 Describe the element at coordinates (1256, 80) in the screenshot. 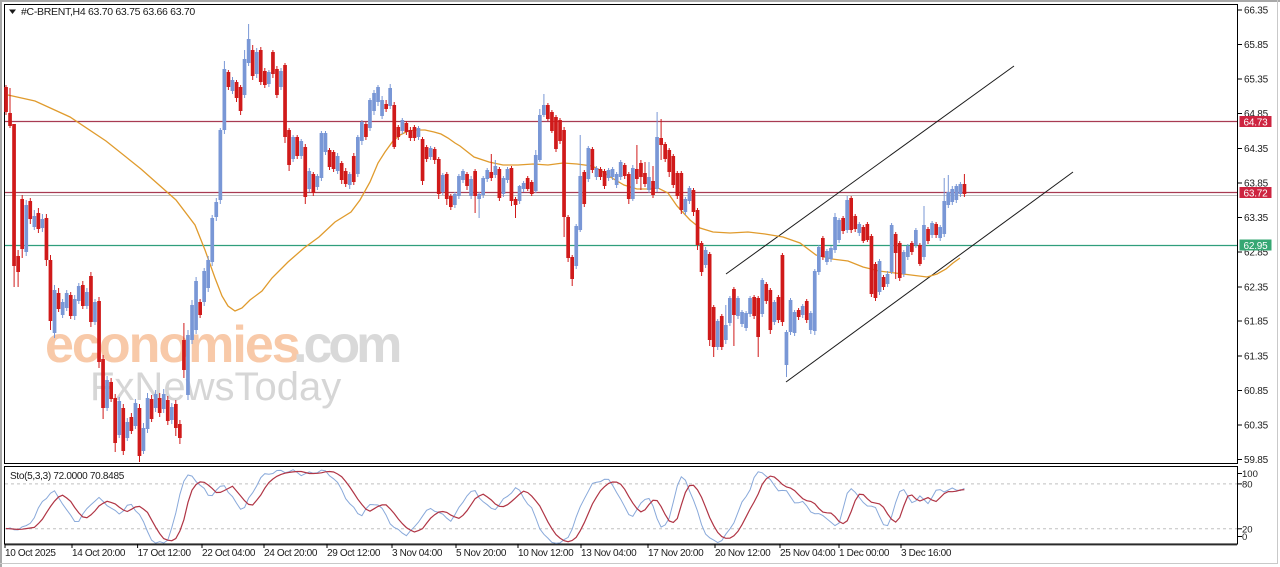

I see `svg-text: 65.35` at that location.